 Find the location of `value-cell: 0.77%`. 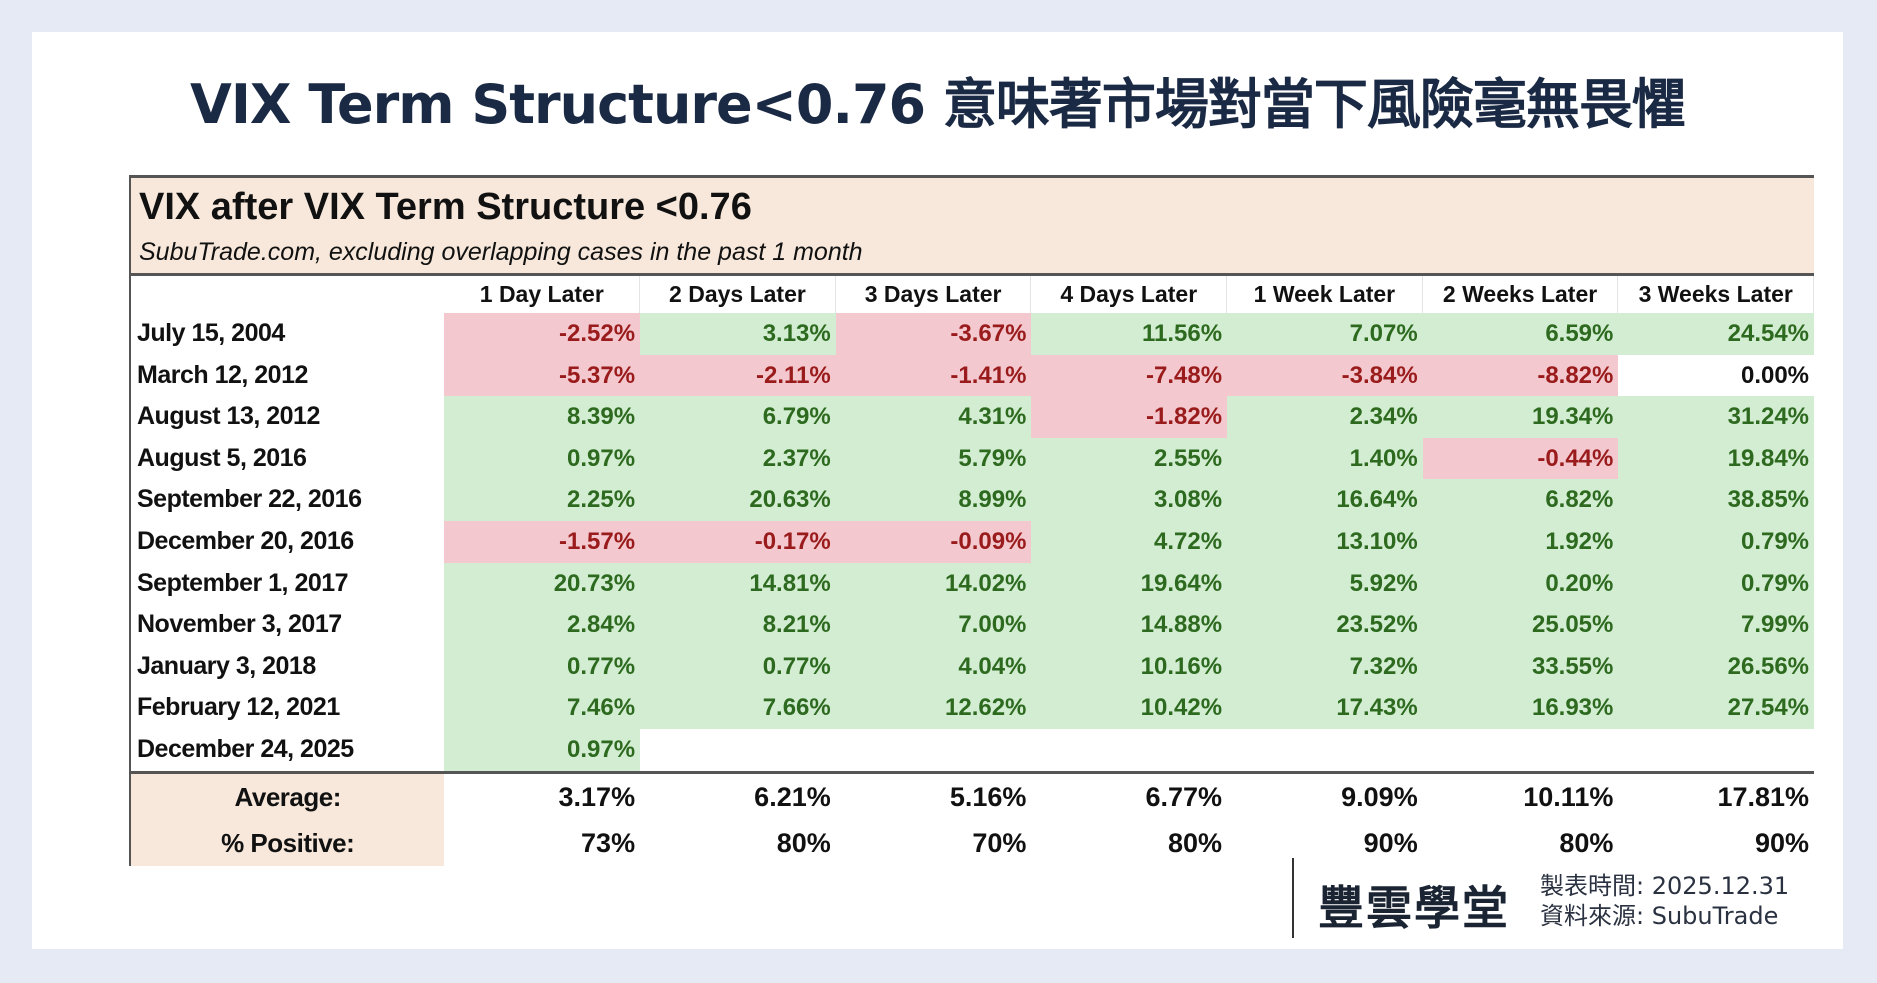

value-cell: 0.77% is located at coordinates (738, 666).